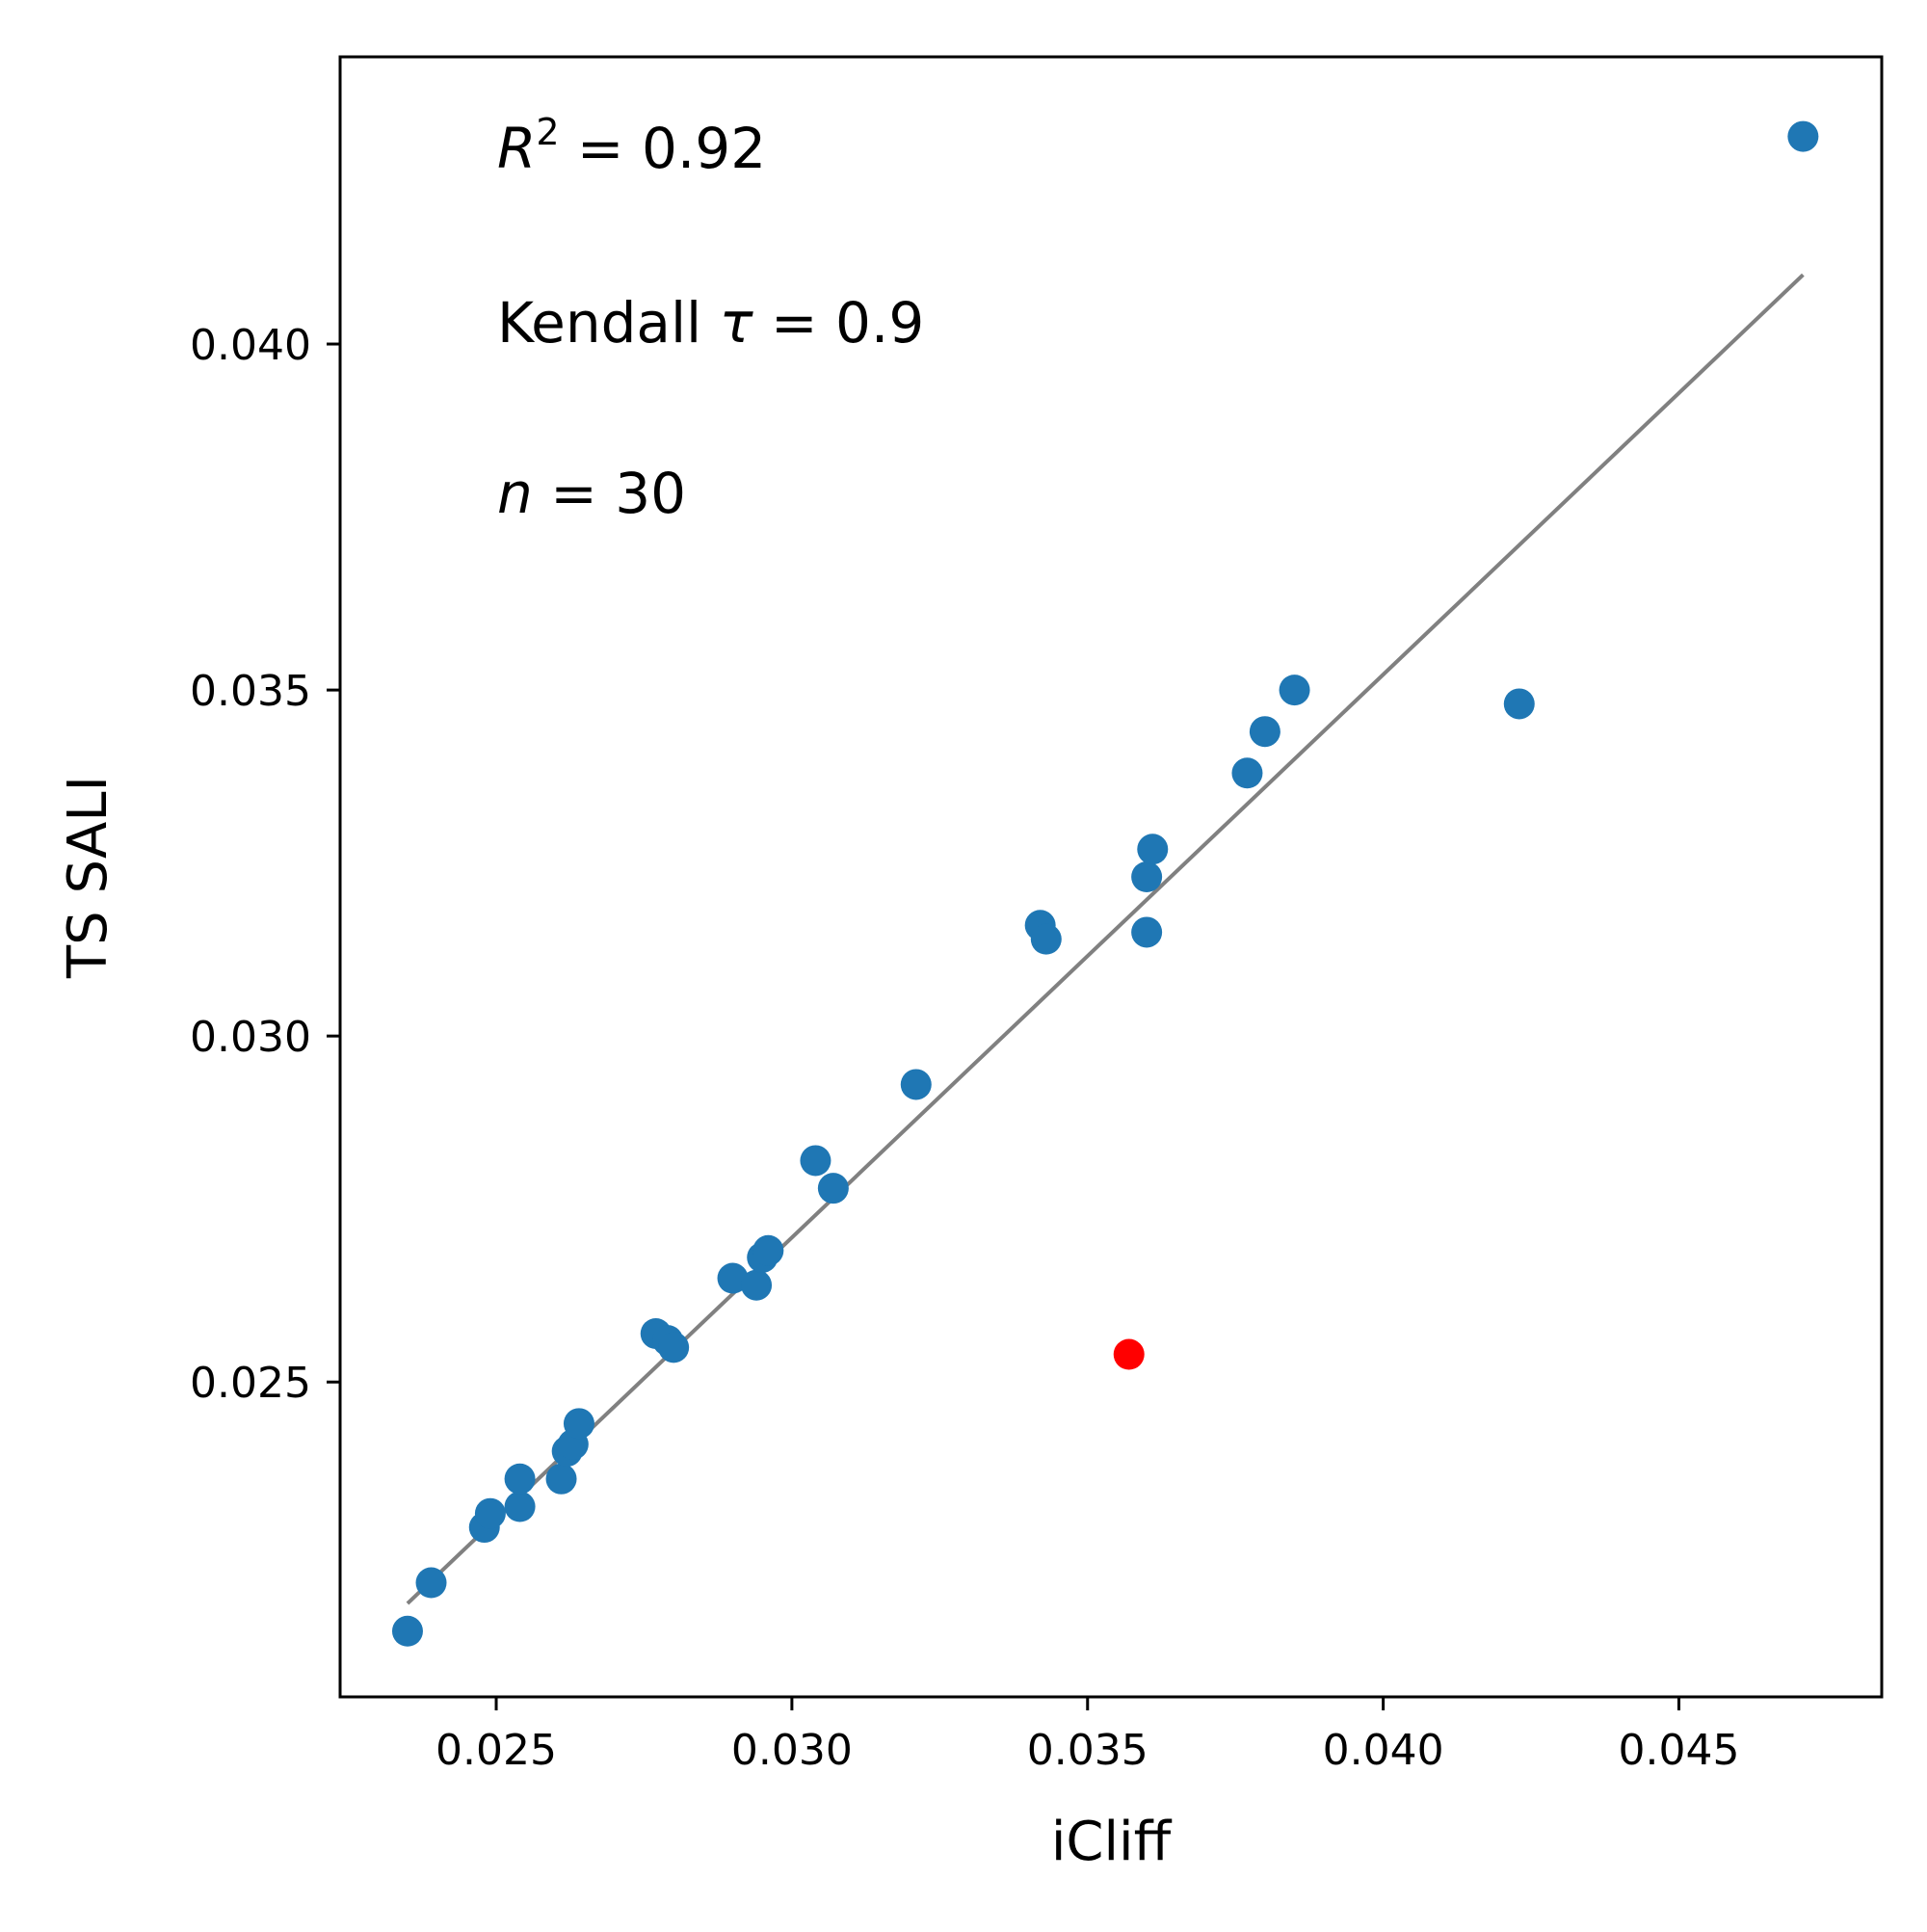 The width and height of the screenshot is (1927, 1932). Describe the element at coordinates (265, 864) in the screenshot. I see `y-axis-ticks: 0.025 0.030 0.035 0.040` at that location.